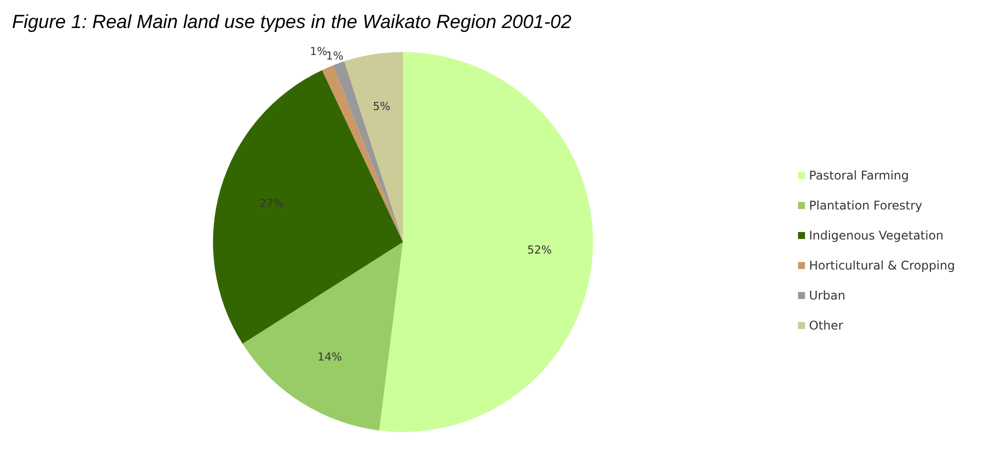  What do you see at coordinates (826, 325) in the screenshot?
I see `legend-label: Other` at bounding box center [826, 325].